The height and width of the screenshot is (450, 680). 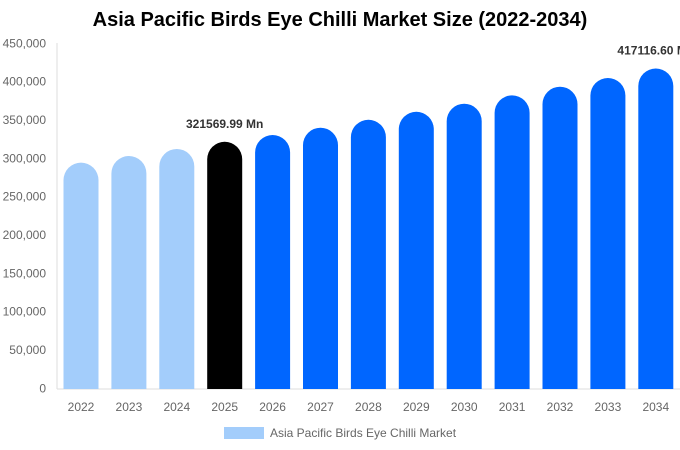 What do you see at coordinates (363, 433) in the screenshot?
I see `legend-label: Asia Pacific Birds Eye Chilli Market` at bounding box center [363, 433].